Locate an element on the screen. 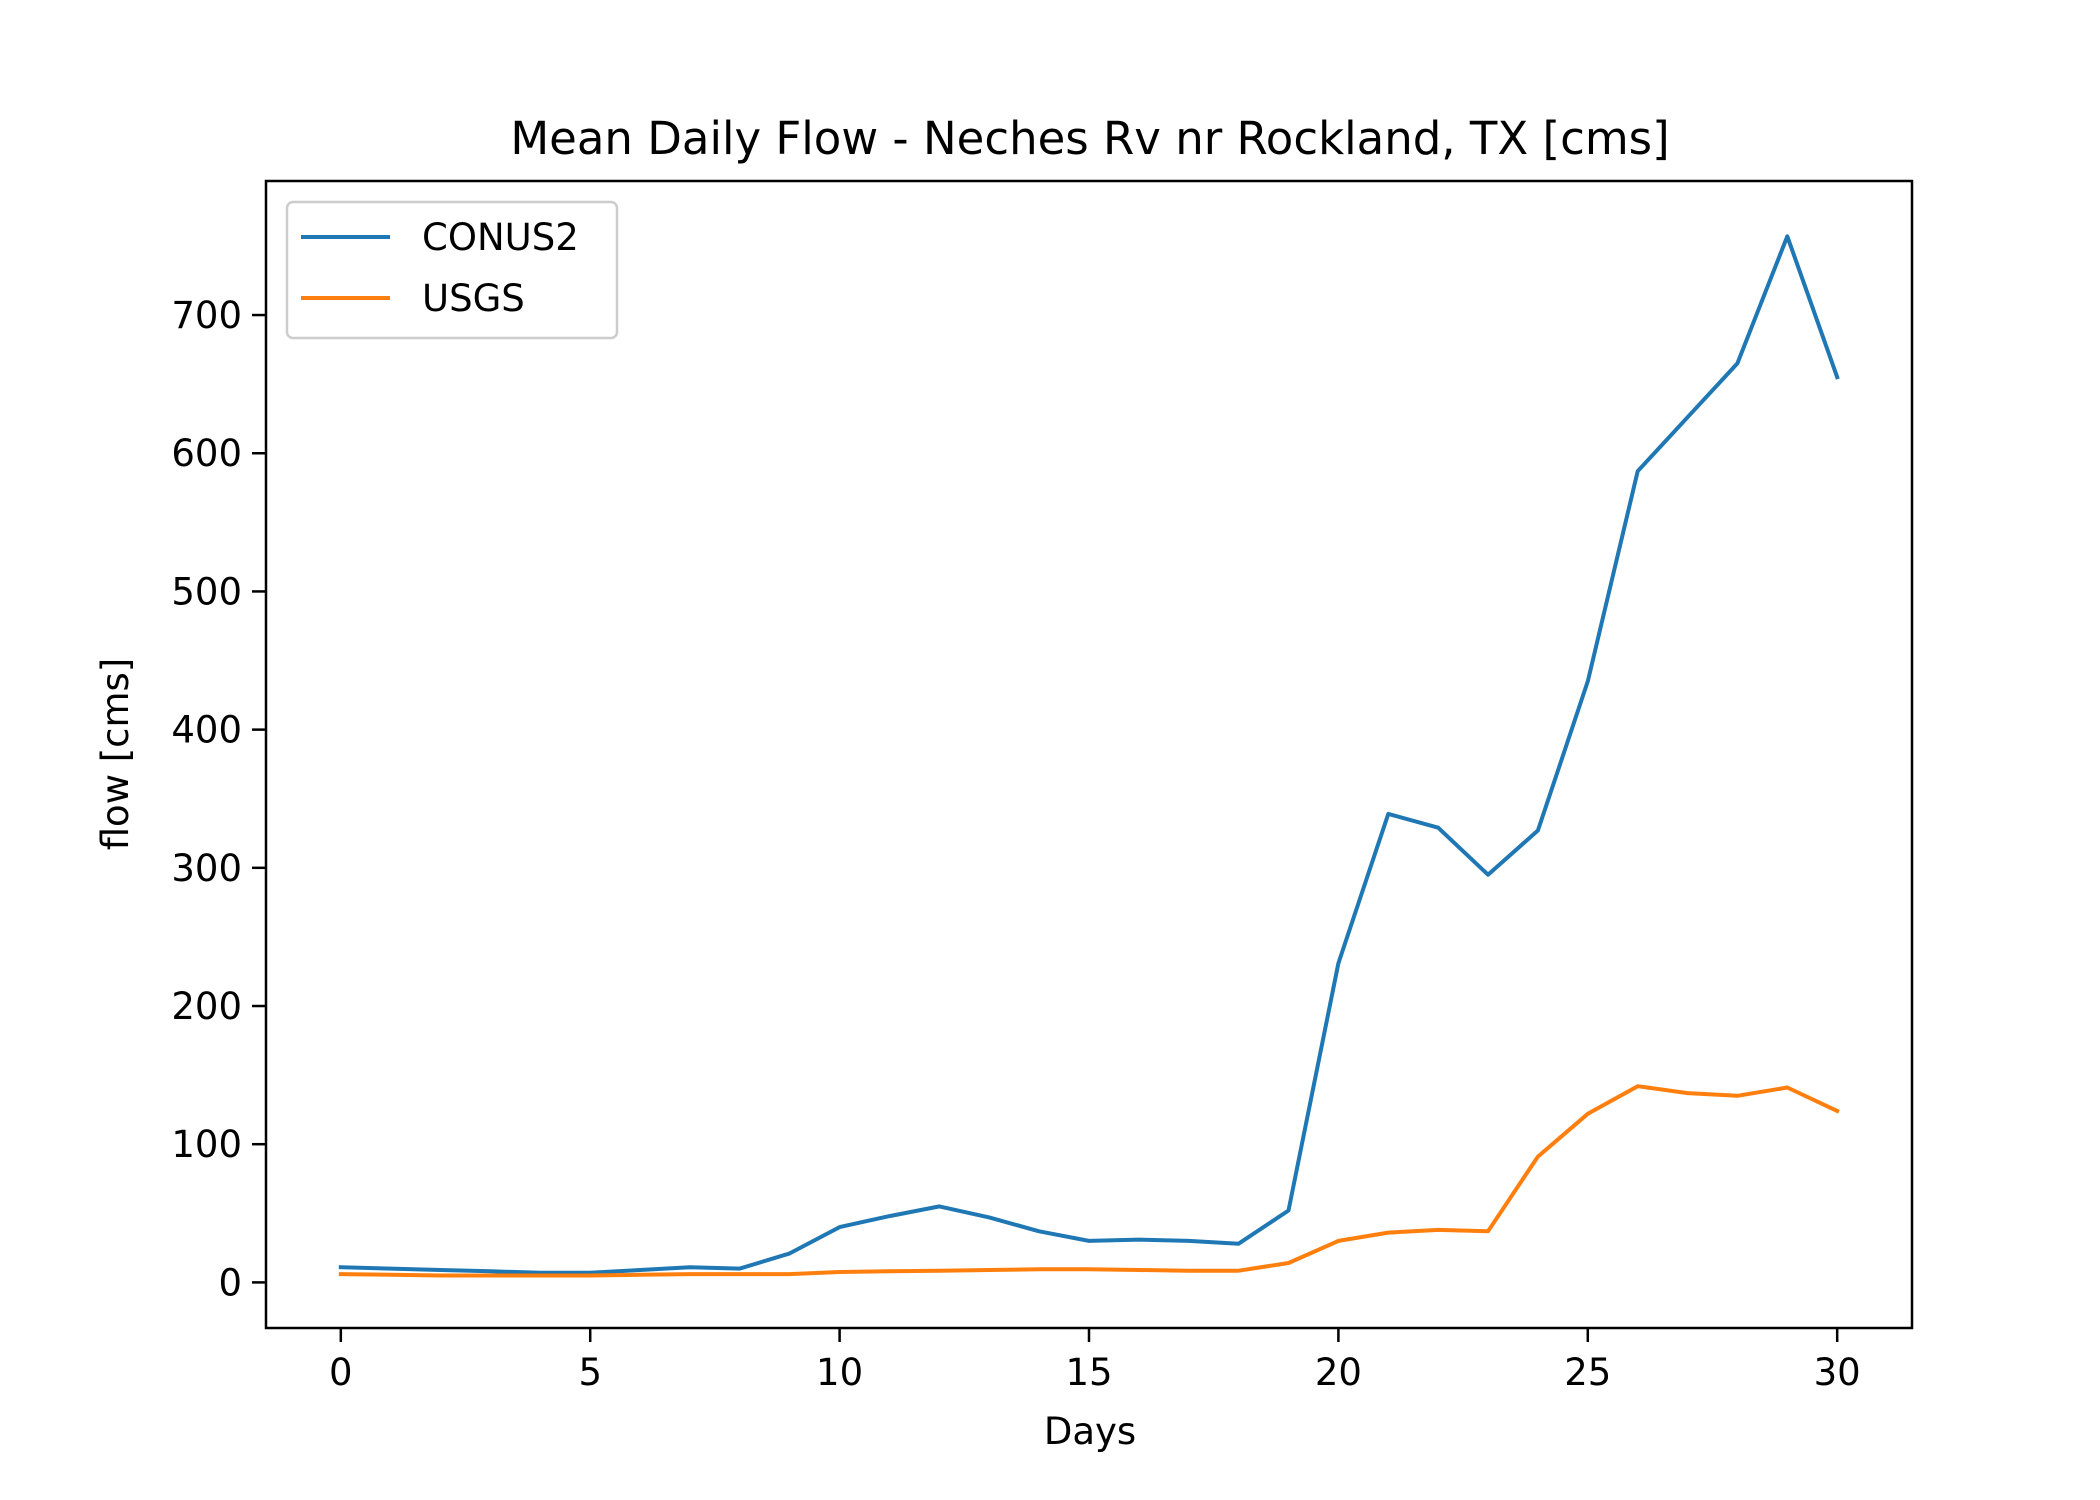 The height and width of the screenshot is (1500, 2100). x-tick-label: 30 is located at coordinates (1837, 1372).